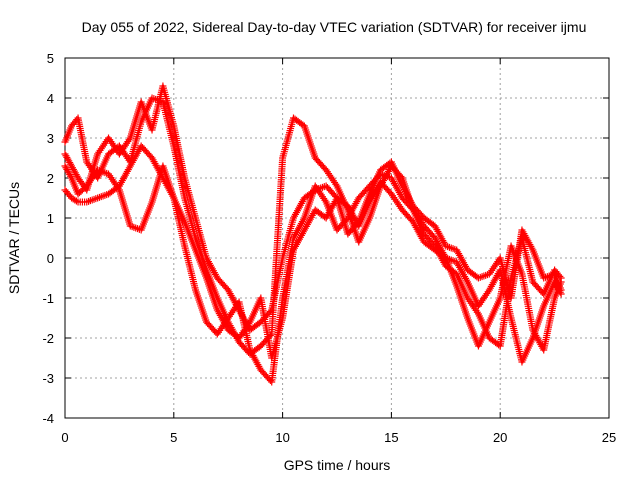  I want to click on y-axis-label: SDTVAR / TECUs, so click(14, 238).